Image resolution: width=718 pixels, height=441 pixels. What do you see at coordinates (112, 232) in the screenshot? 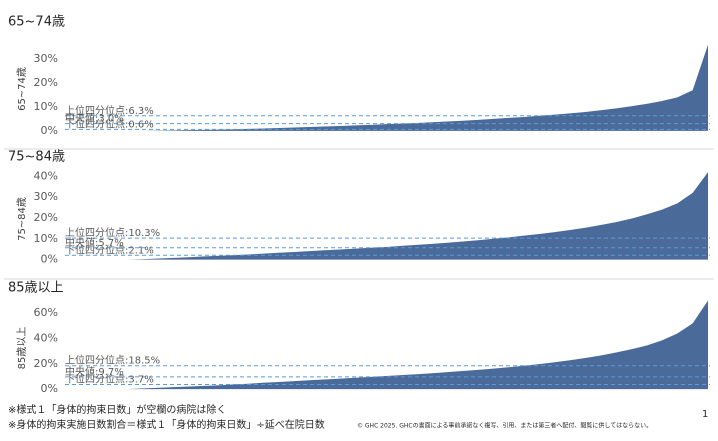
I see `reference-label: 上位四分位点:10.3%` at bounding box center [112, 232].